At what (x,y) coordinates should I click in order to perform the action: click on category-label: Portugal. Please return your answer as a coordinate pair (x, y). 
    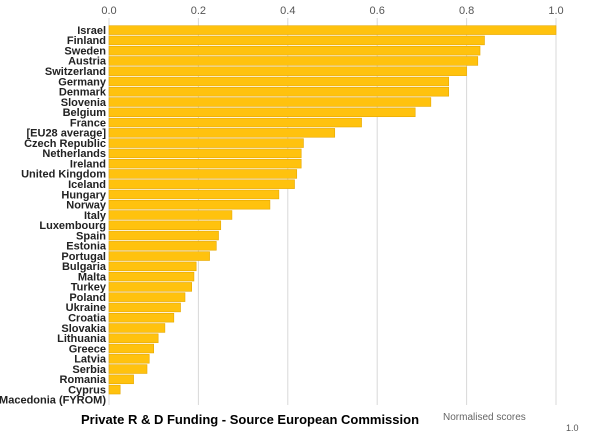
    Looking at the image, I should click on (83, 257).